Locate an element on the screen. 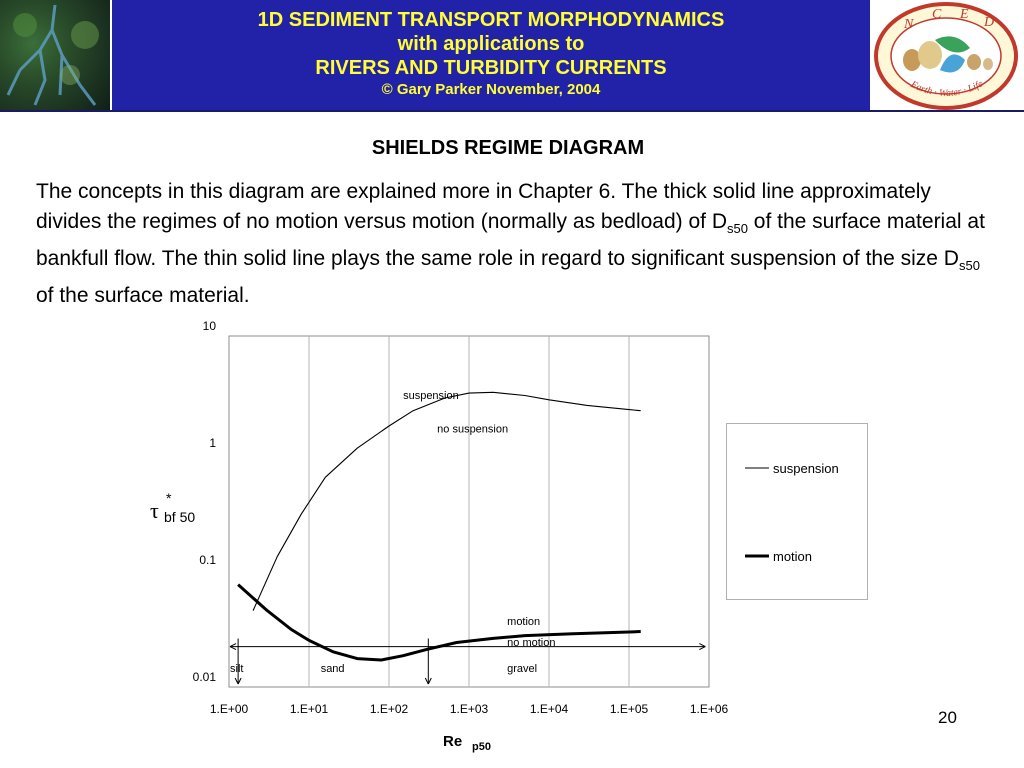  paragraph-text-3: of the surface material. is located at coordinates (143, 296).